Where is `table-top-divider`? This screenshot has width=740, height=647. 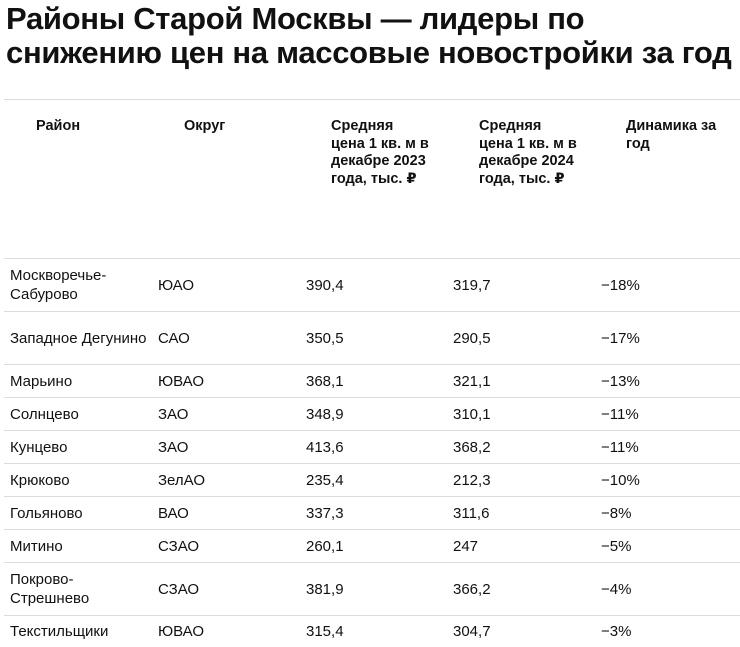
table-top-divider is located at coordinates (372, 99).